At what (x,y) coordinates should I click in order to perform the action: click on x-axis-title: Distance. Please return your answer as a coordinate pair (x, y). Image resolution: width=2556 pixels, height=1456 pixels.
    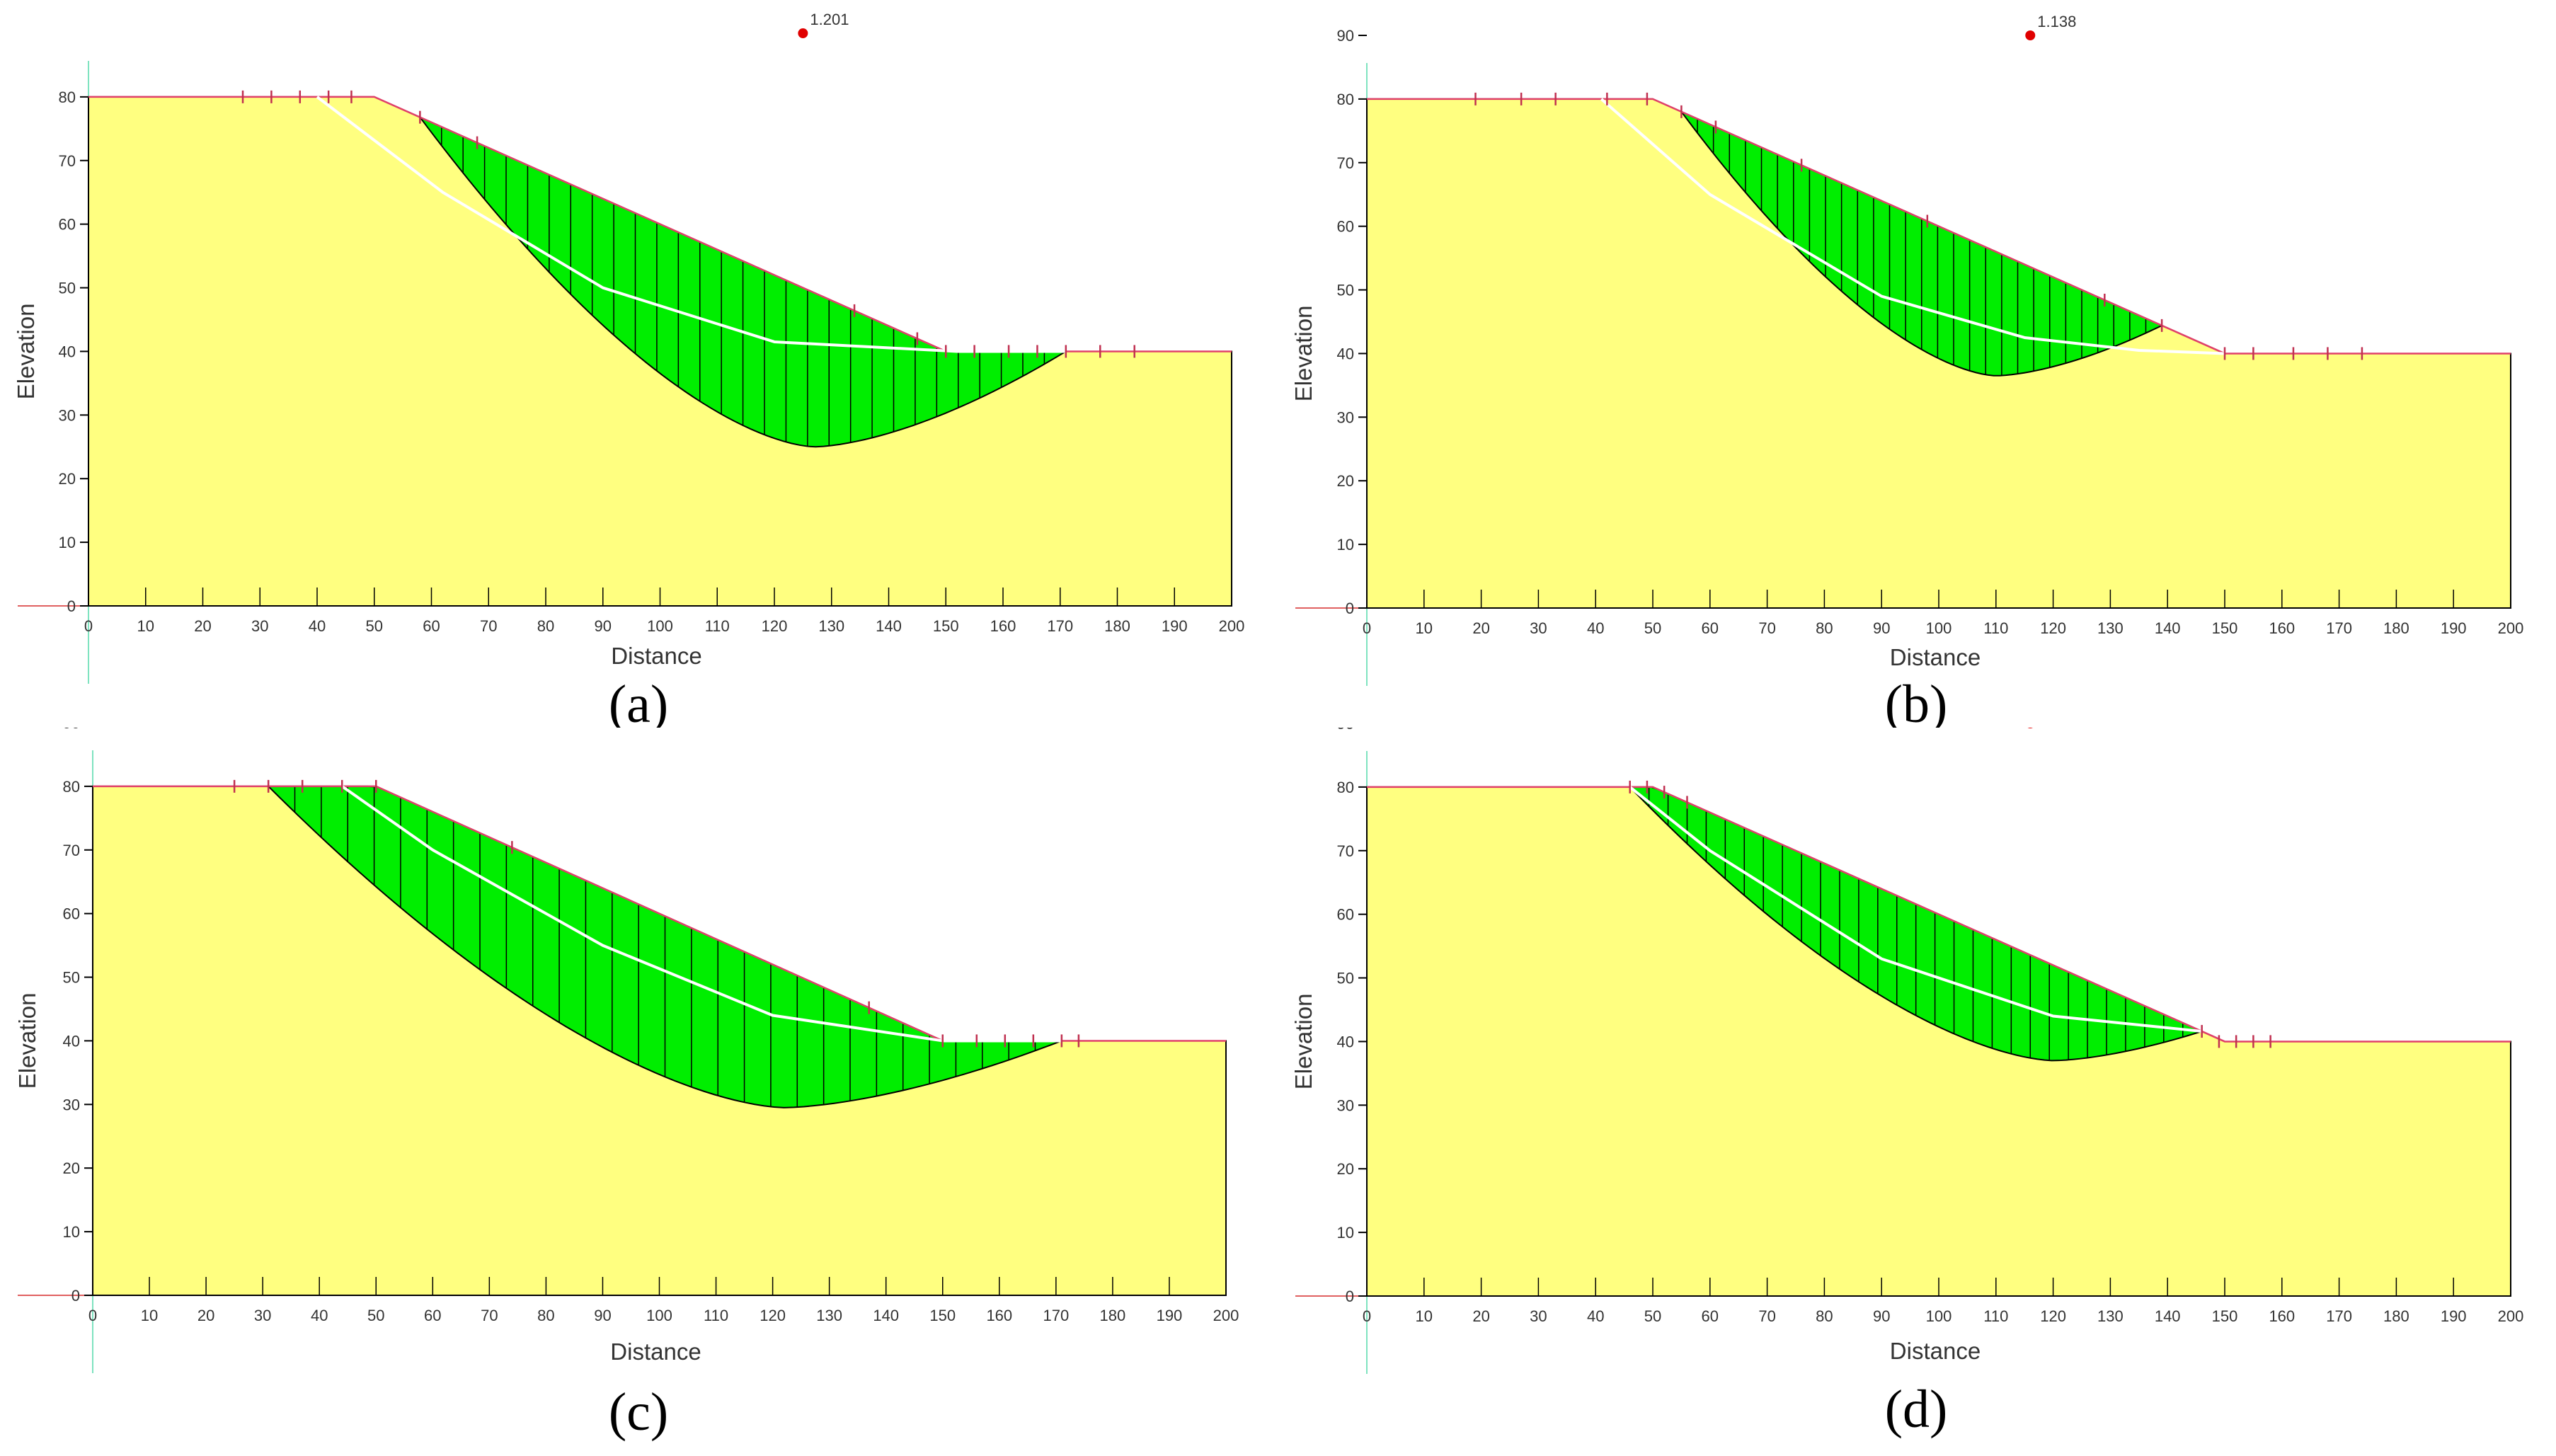
    Looking at the image, I should click on (1935, 1351).